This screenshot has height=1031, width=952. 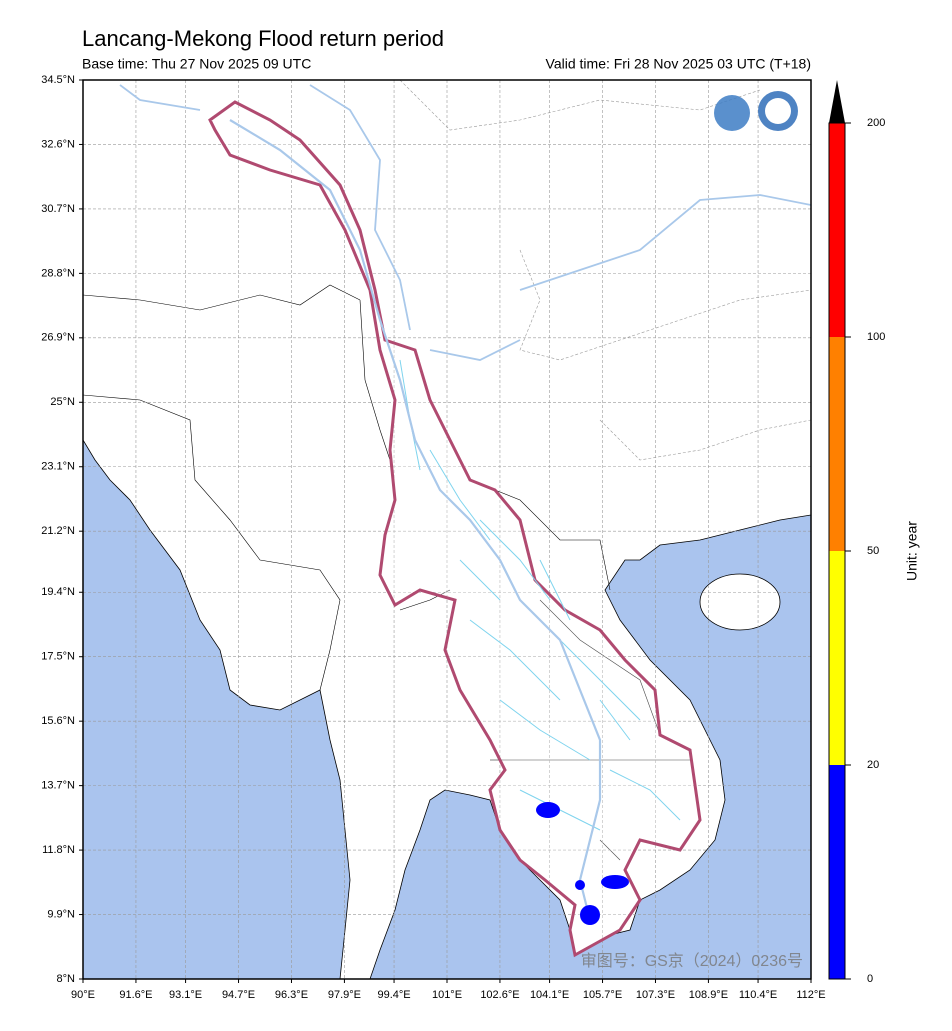 What do you see at coordinates (61, 914) in the screenshot?
I see `y-tick-label: 9.9°N` at bounding box center [61, 914].